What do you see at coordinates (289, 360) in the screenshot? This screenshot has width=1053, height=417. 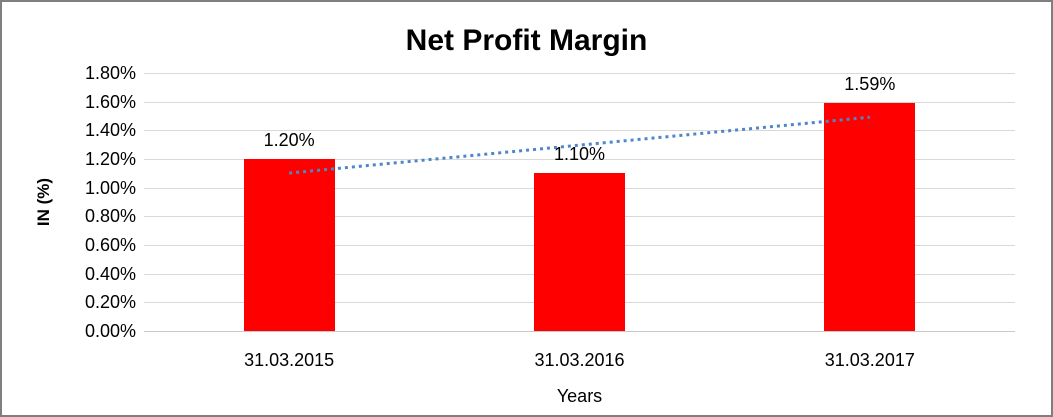 I see `x-category-label: 31.03.2015` at bounding box center [289, 360].